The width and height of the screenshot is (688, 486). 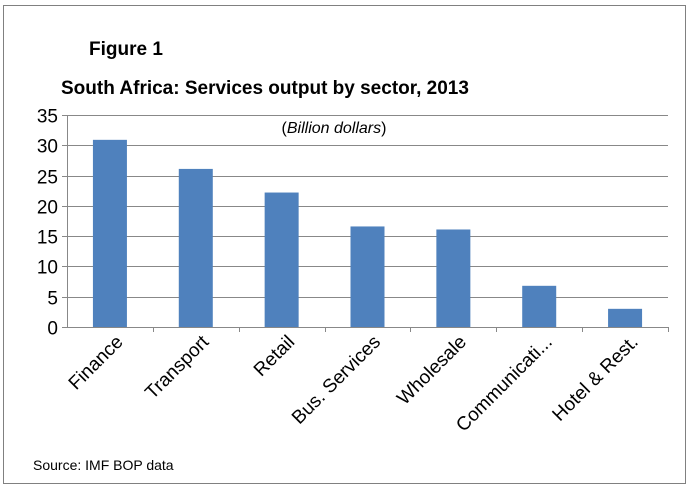 I want to click on bar-wholesale, so click(x=453, y=278).